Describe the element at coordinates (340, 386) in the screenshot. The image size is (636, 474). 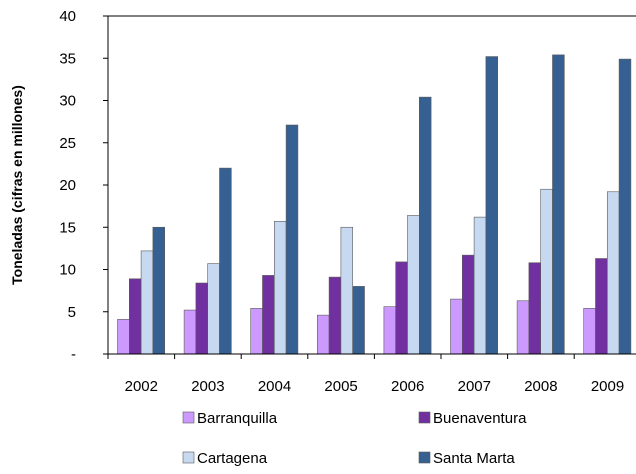
I see `x-tick-label: 2005` at that location.